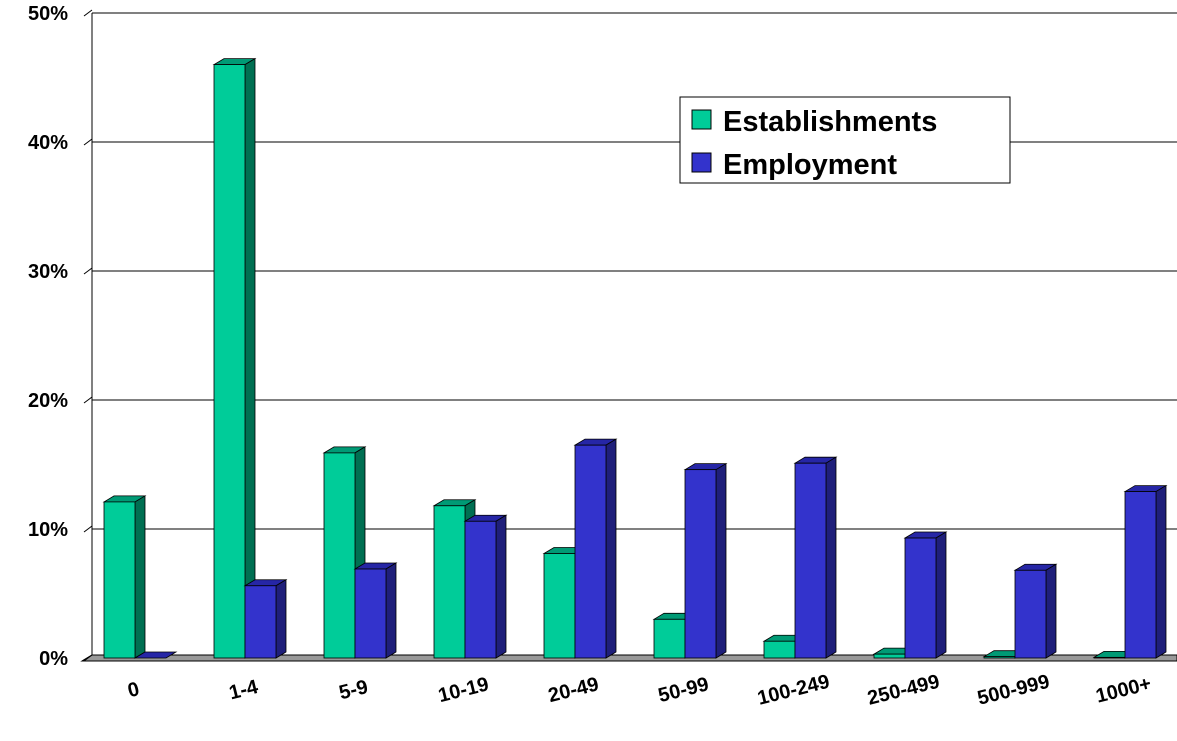 Image resolution: width=1177 pixels, height=741 pixels. What do you see at coordinates (48, 530) in the screenshot?
I see `y-tick-label: 10%` at bounding box center [48, 530].